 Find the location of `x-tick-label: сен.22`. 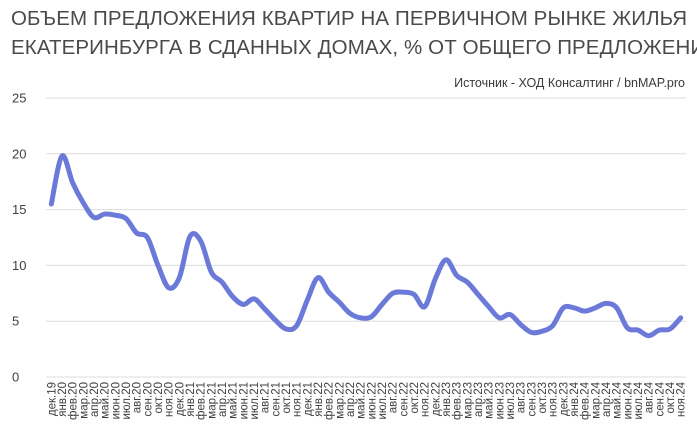

x-tick-label: сен.22 is located at coordinates (404, 399).